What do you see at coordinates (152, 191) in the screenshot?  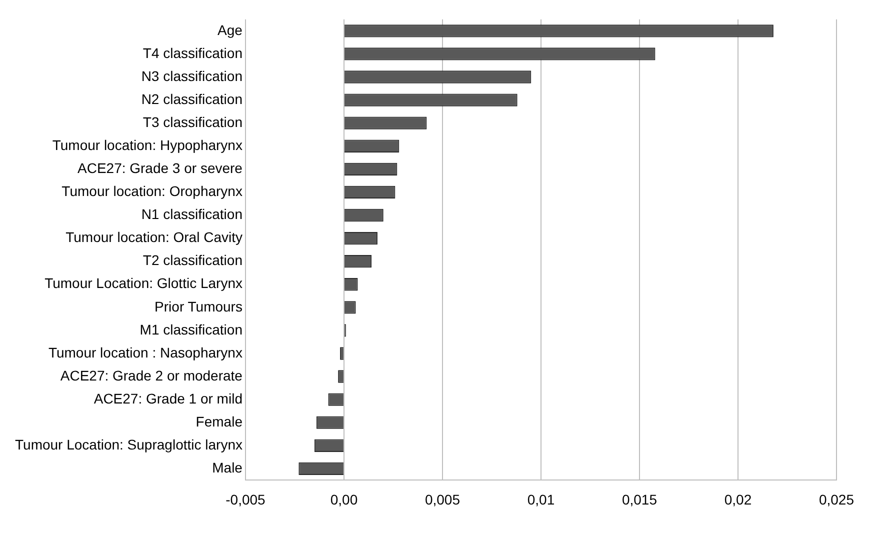 I see `y-tick-label: Tumour location: Oropharynx` at bounding box center [152, 191].